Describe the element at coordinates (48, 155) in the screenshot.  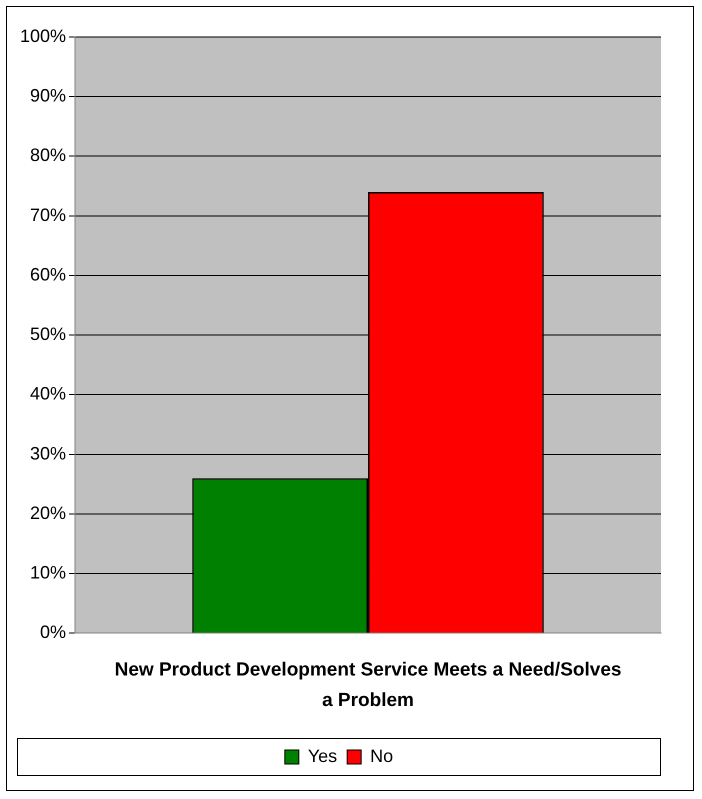
I see `y-tick-label: 80%` at that location.